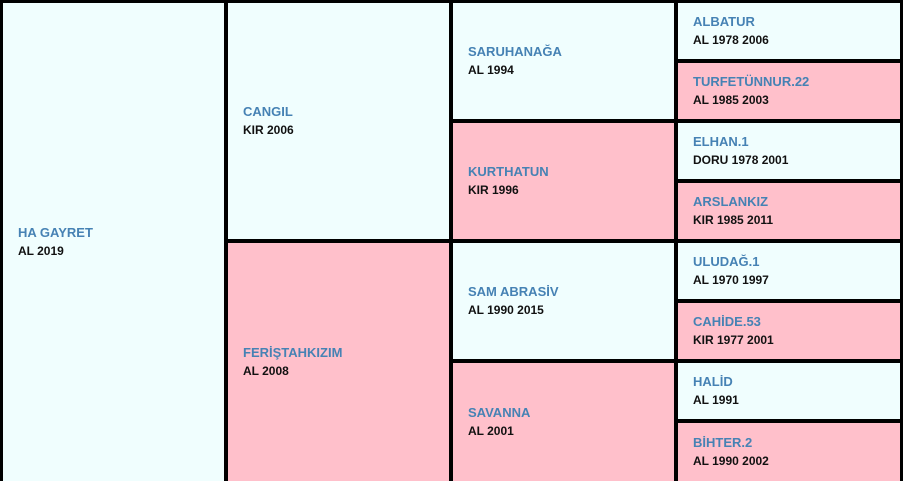 The height and width of the screenshot is (481, 903). I want to click on gen3-name-link: HALİD, so click(713, 381).